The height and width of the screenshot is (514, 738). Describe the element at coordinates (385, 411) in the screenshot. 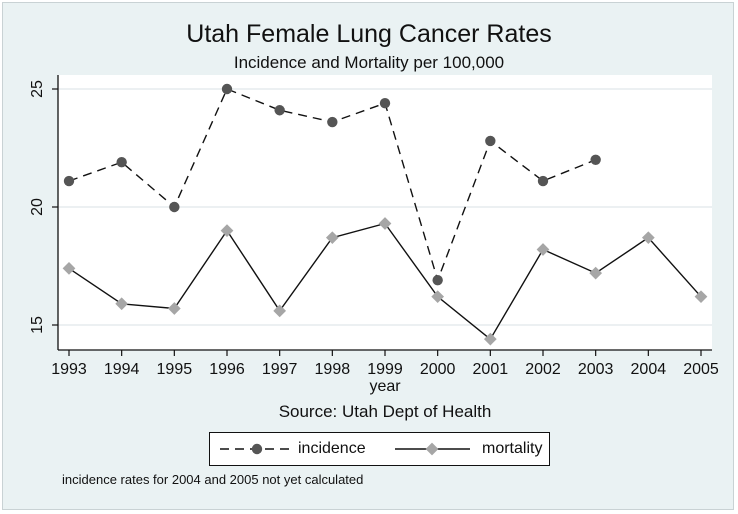

I see `source-note: Source: Utah Dept of Health` at that location.